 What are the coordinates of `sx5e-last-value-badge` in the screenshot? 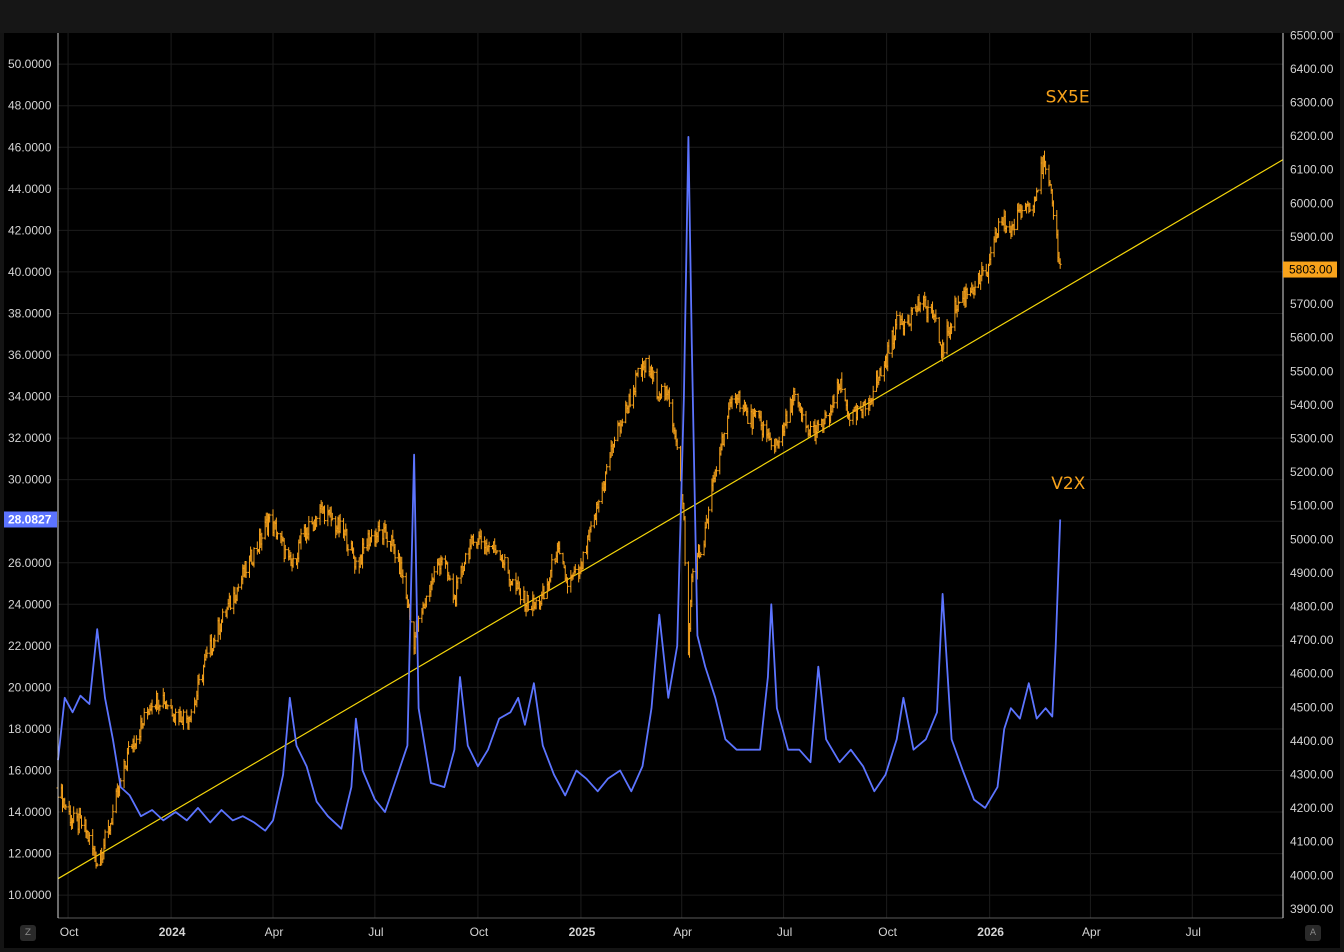 It's located at (1310, 269).